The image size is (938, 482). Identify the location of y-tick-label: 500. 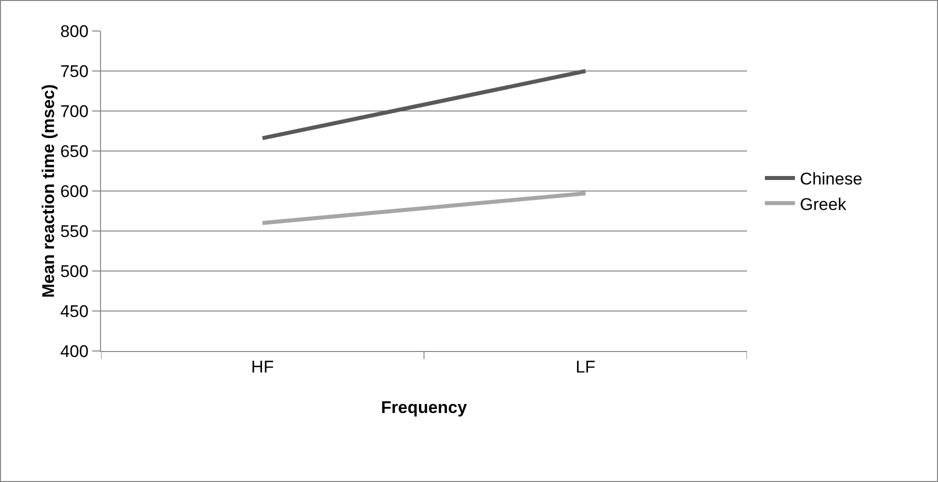
(74, 271).